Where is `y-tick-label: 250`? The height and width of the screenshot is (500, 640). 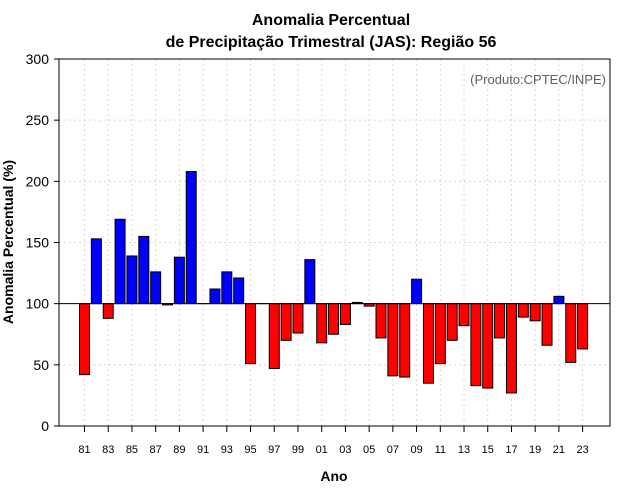 y-tick-label: 250 is located at coordinates (38, 120).